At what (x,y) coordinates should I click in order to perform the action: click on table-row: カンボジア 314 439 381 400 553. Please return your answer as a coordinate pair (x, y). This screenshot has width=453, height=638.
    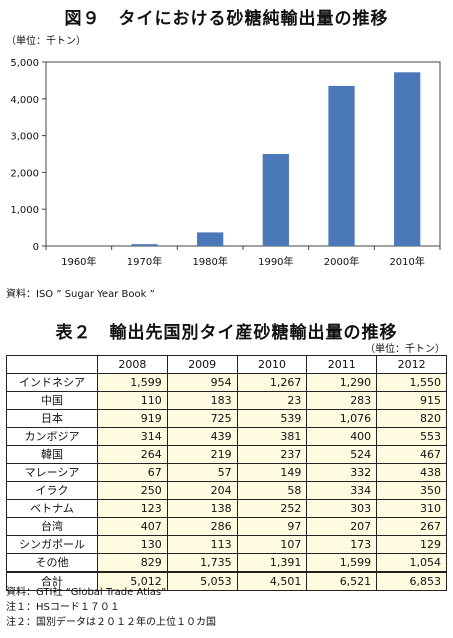
    Looking at the image, I should click on (226, 436).